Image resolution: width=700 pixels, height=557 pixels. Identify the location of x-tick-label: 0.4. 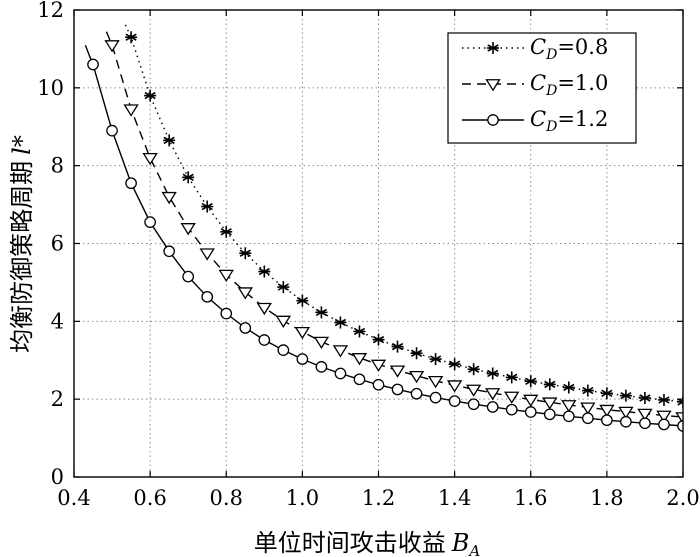
(73, 498).